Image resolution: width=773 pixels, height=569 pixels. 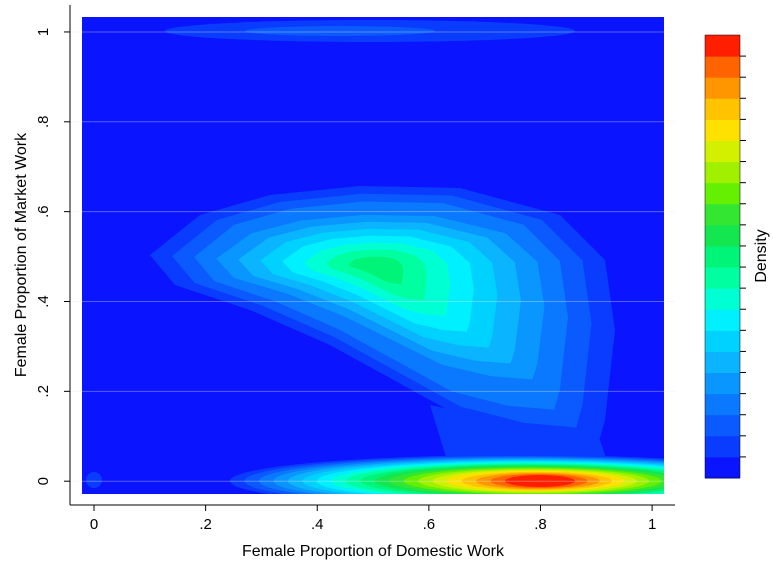 I want to click on y-tick-label: .8, so click(x=43, y=122).